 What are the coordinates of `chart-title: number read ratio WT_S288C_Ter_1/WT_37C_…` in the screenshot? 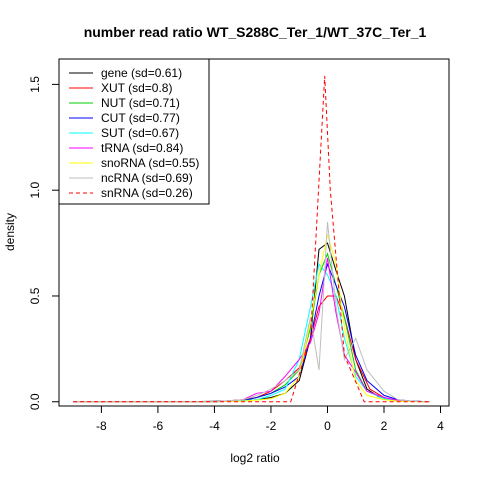 It's located at (255, 32).